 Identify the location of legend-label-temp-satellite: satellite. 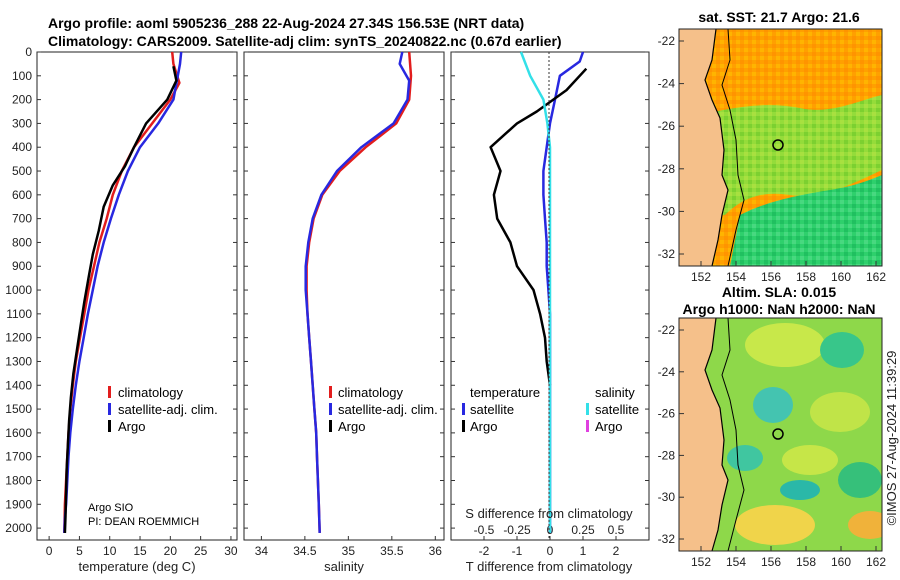
(492, 409).